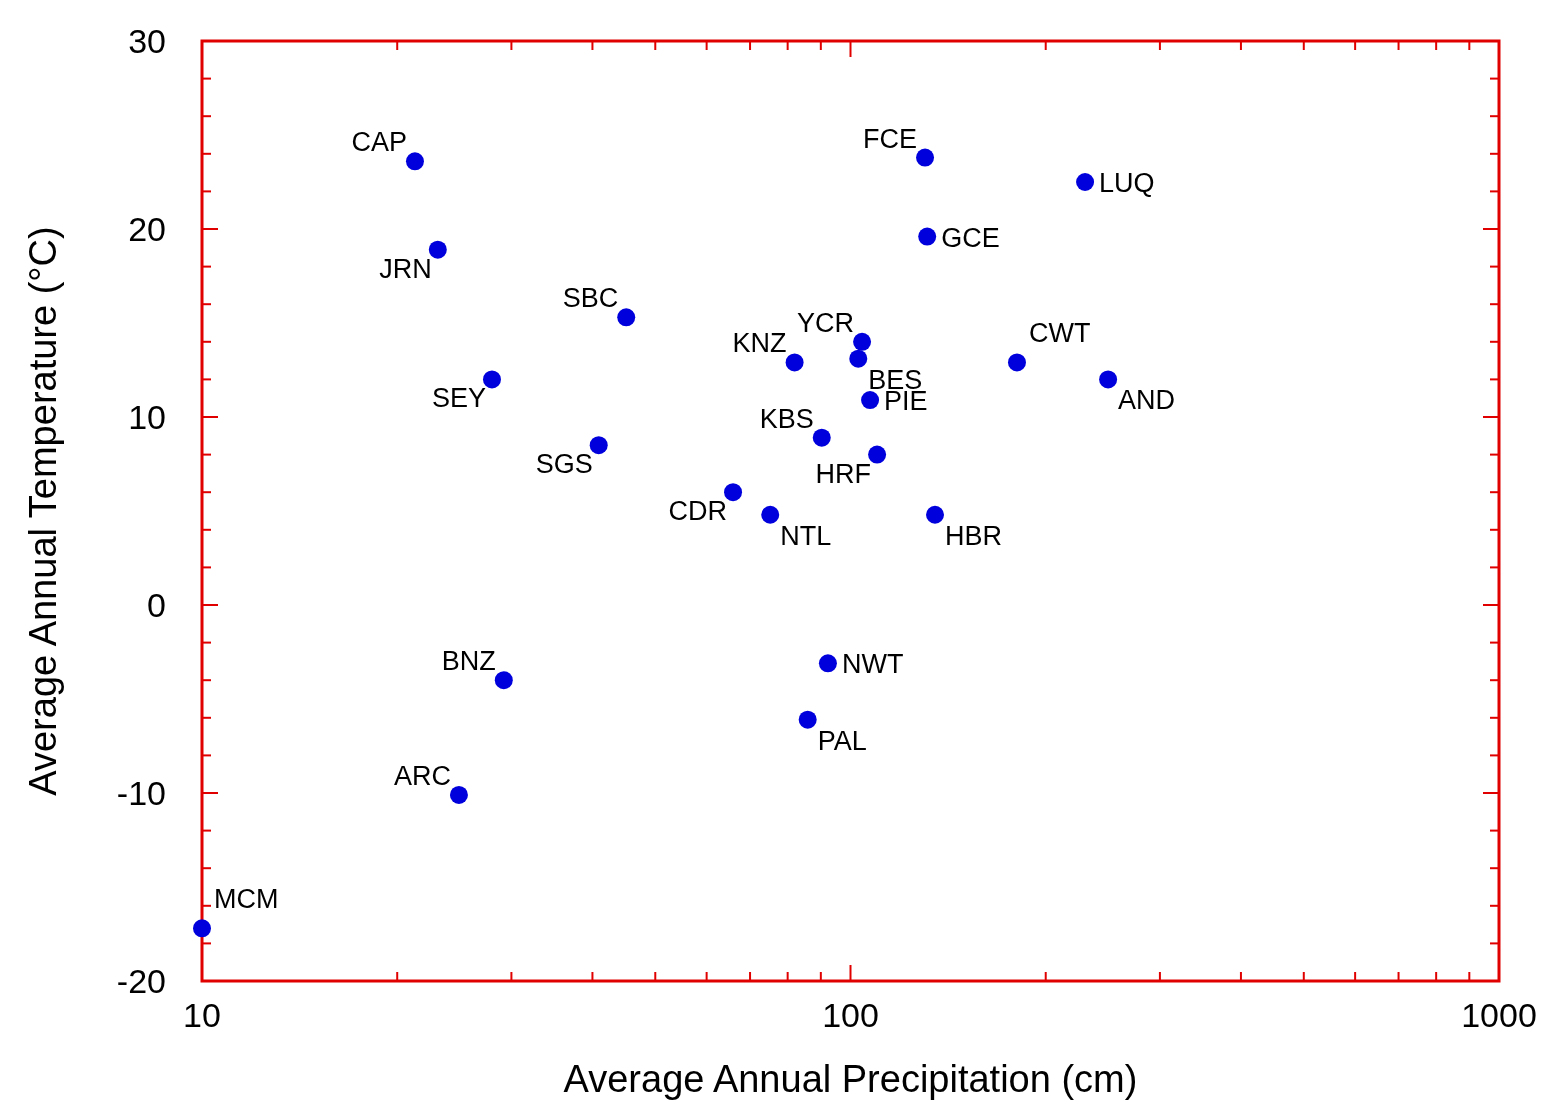 This screenshot has height=1110, width=1549. What do you see at coordinates (970, 237) in the screenshot?
I see `annotation: GCE` at bounding box center [970, 237].